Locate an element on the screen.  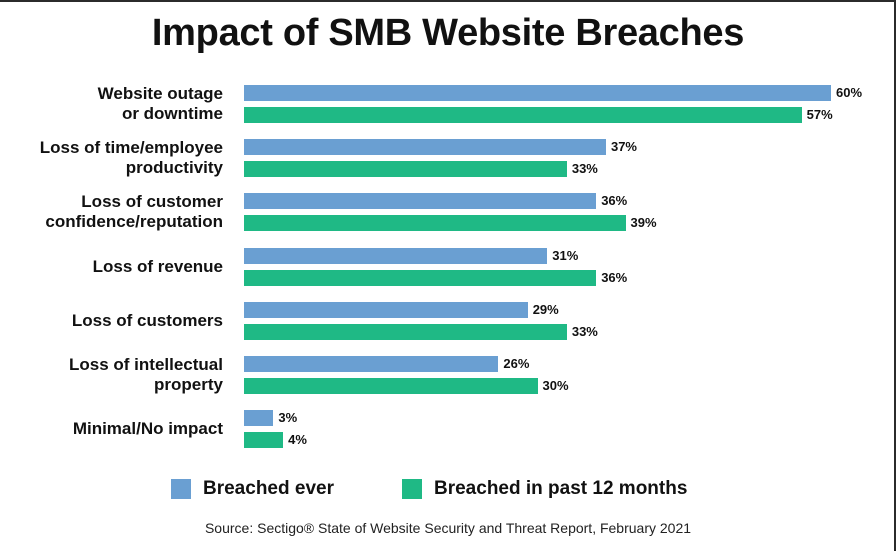
bar-value-label: 26% is located at coordinates (516, 363).